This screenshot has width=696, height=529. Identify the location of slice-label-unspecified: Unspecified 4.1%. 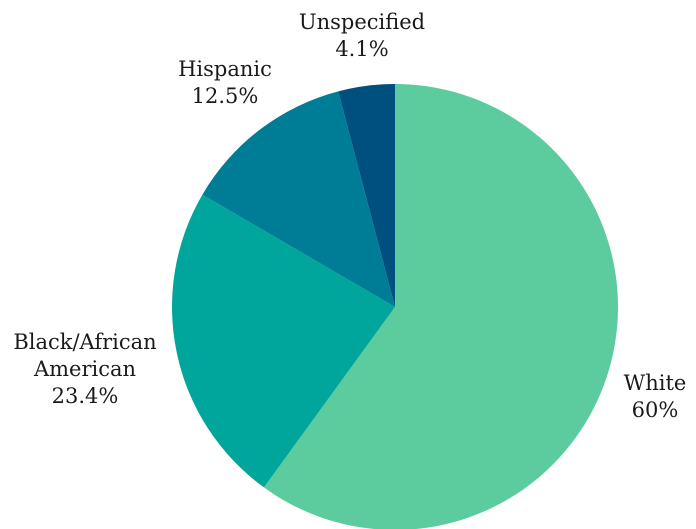
(362, 35).